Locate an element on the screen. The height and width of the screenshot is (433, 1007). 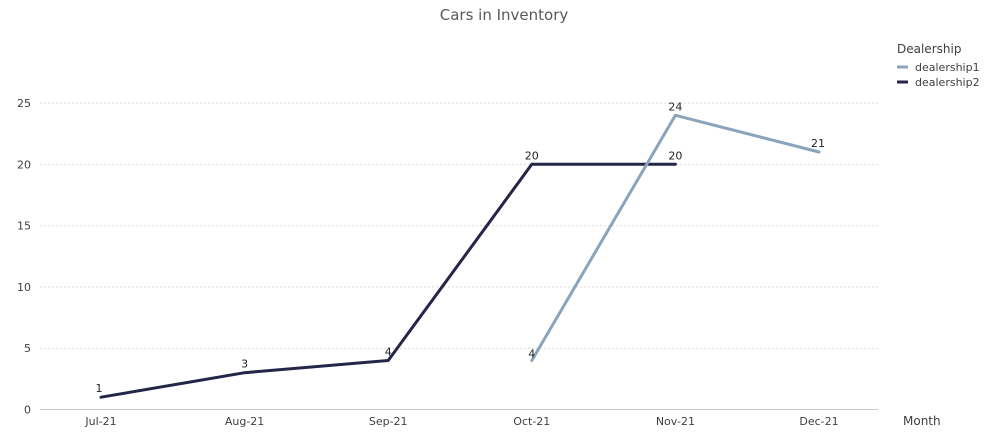
data-label: 24 is located at coordinates (675, 106).